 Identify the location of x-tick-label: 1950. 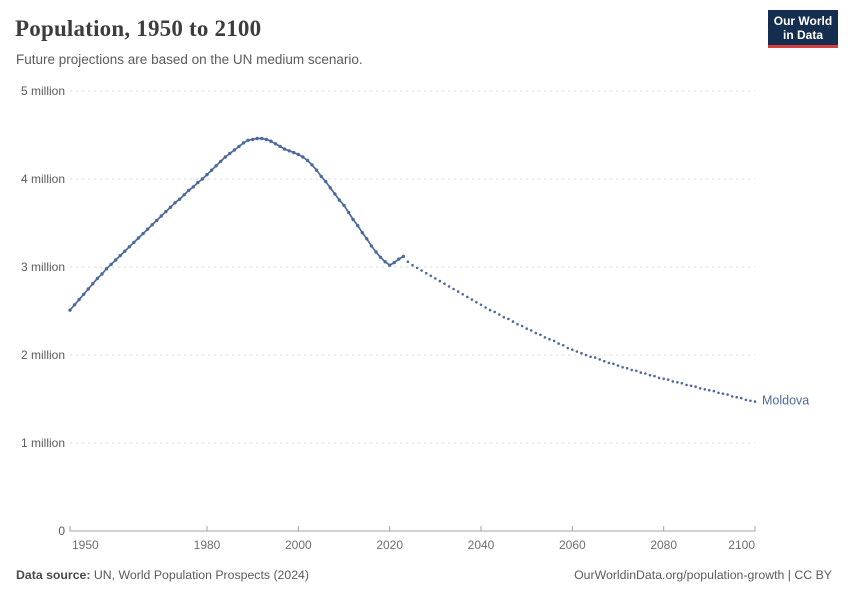
(85, 545).